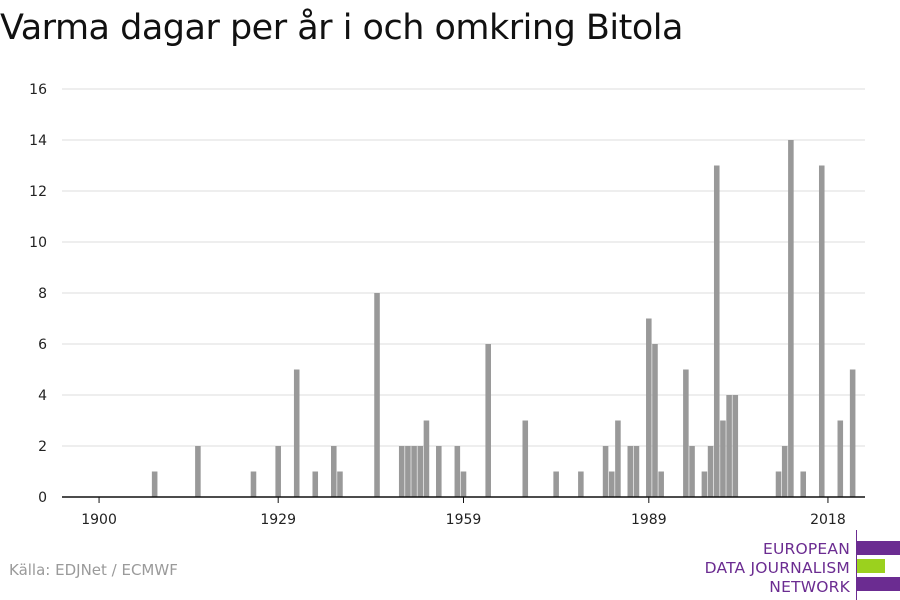 The height and width of the screenshot is (600, 900). What do you see at coordinates (686, 433) in the screenshot?
I see `bar-1995` at bounding box center [686, 433].